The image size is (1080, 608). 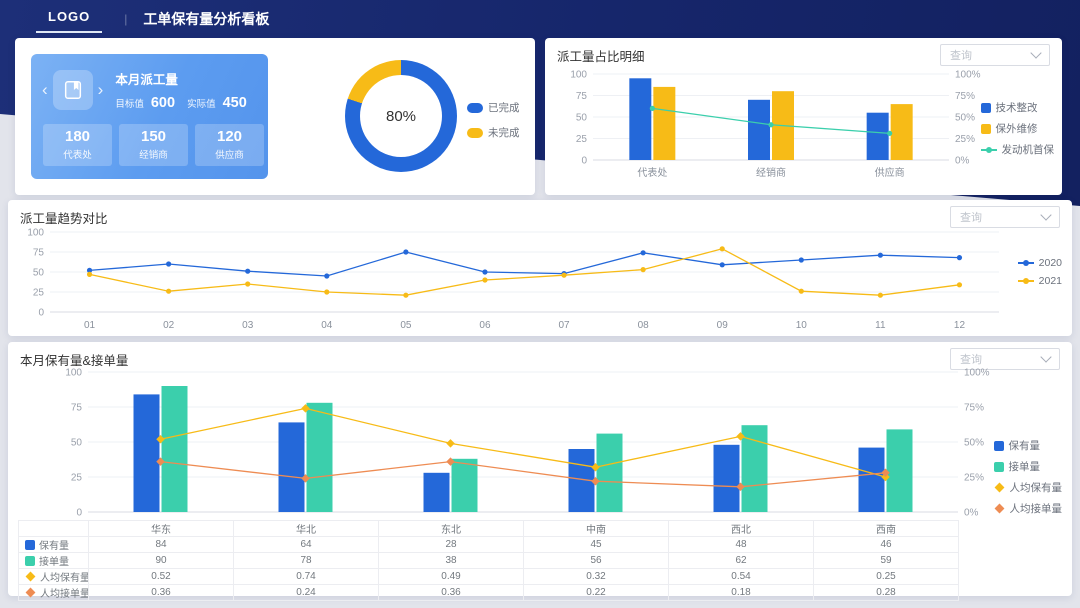 I want to click on table-header-cell: 中南, so click(x=596, y=528).